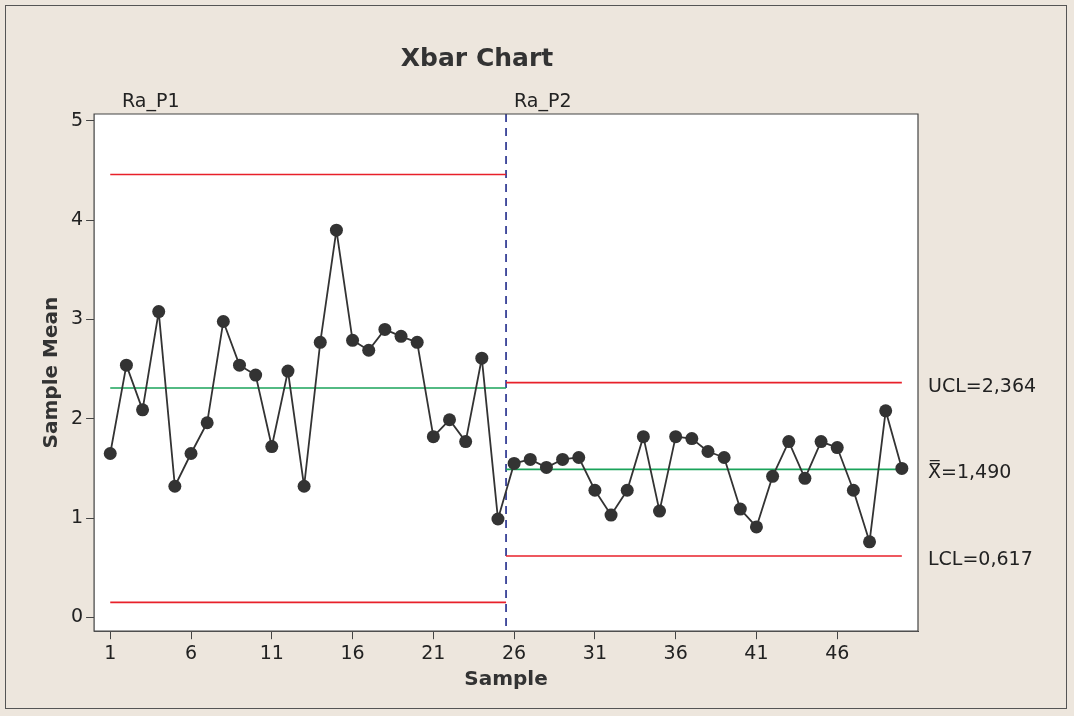 This screenshot has width=1074, height=716. Describe the element at coordinates (77, 118) in the screenshot. I see `y-tick-label: 5` at that location.